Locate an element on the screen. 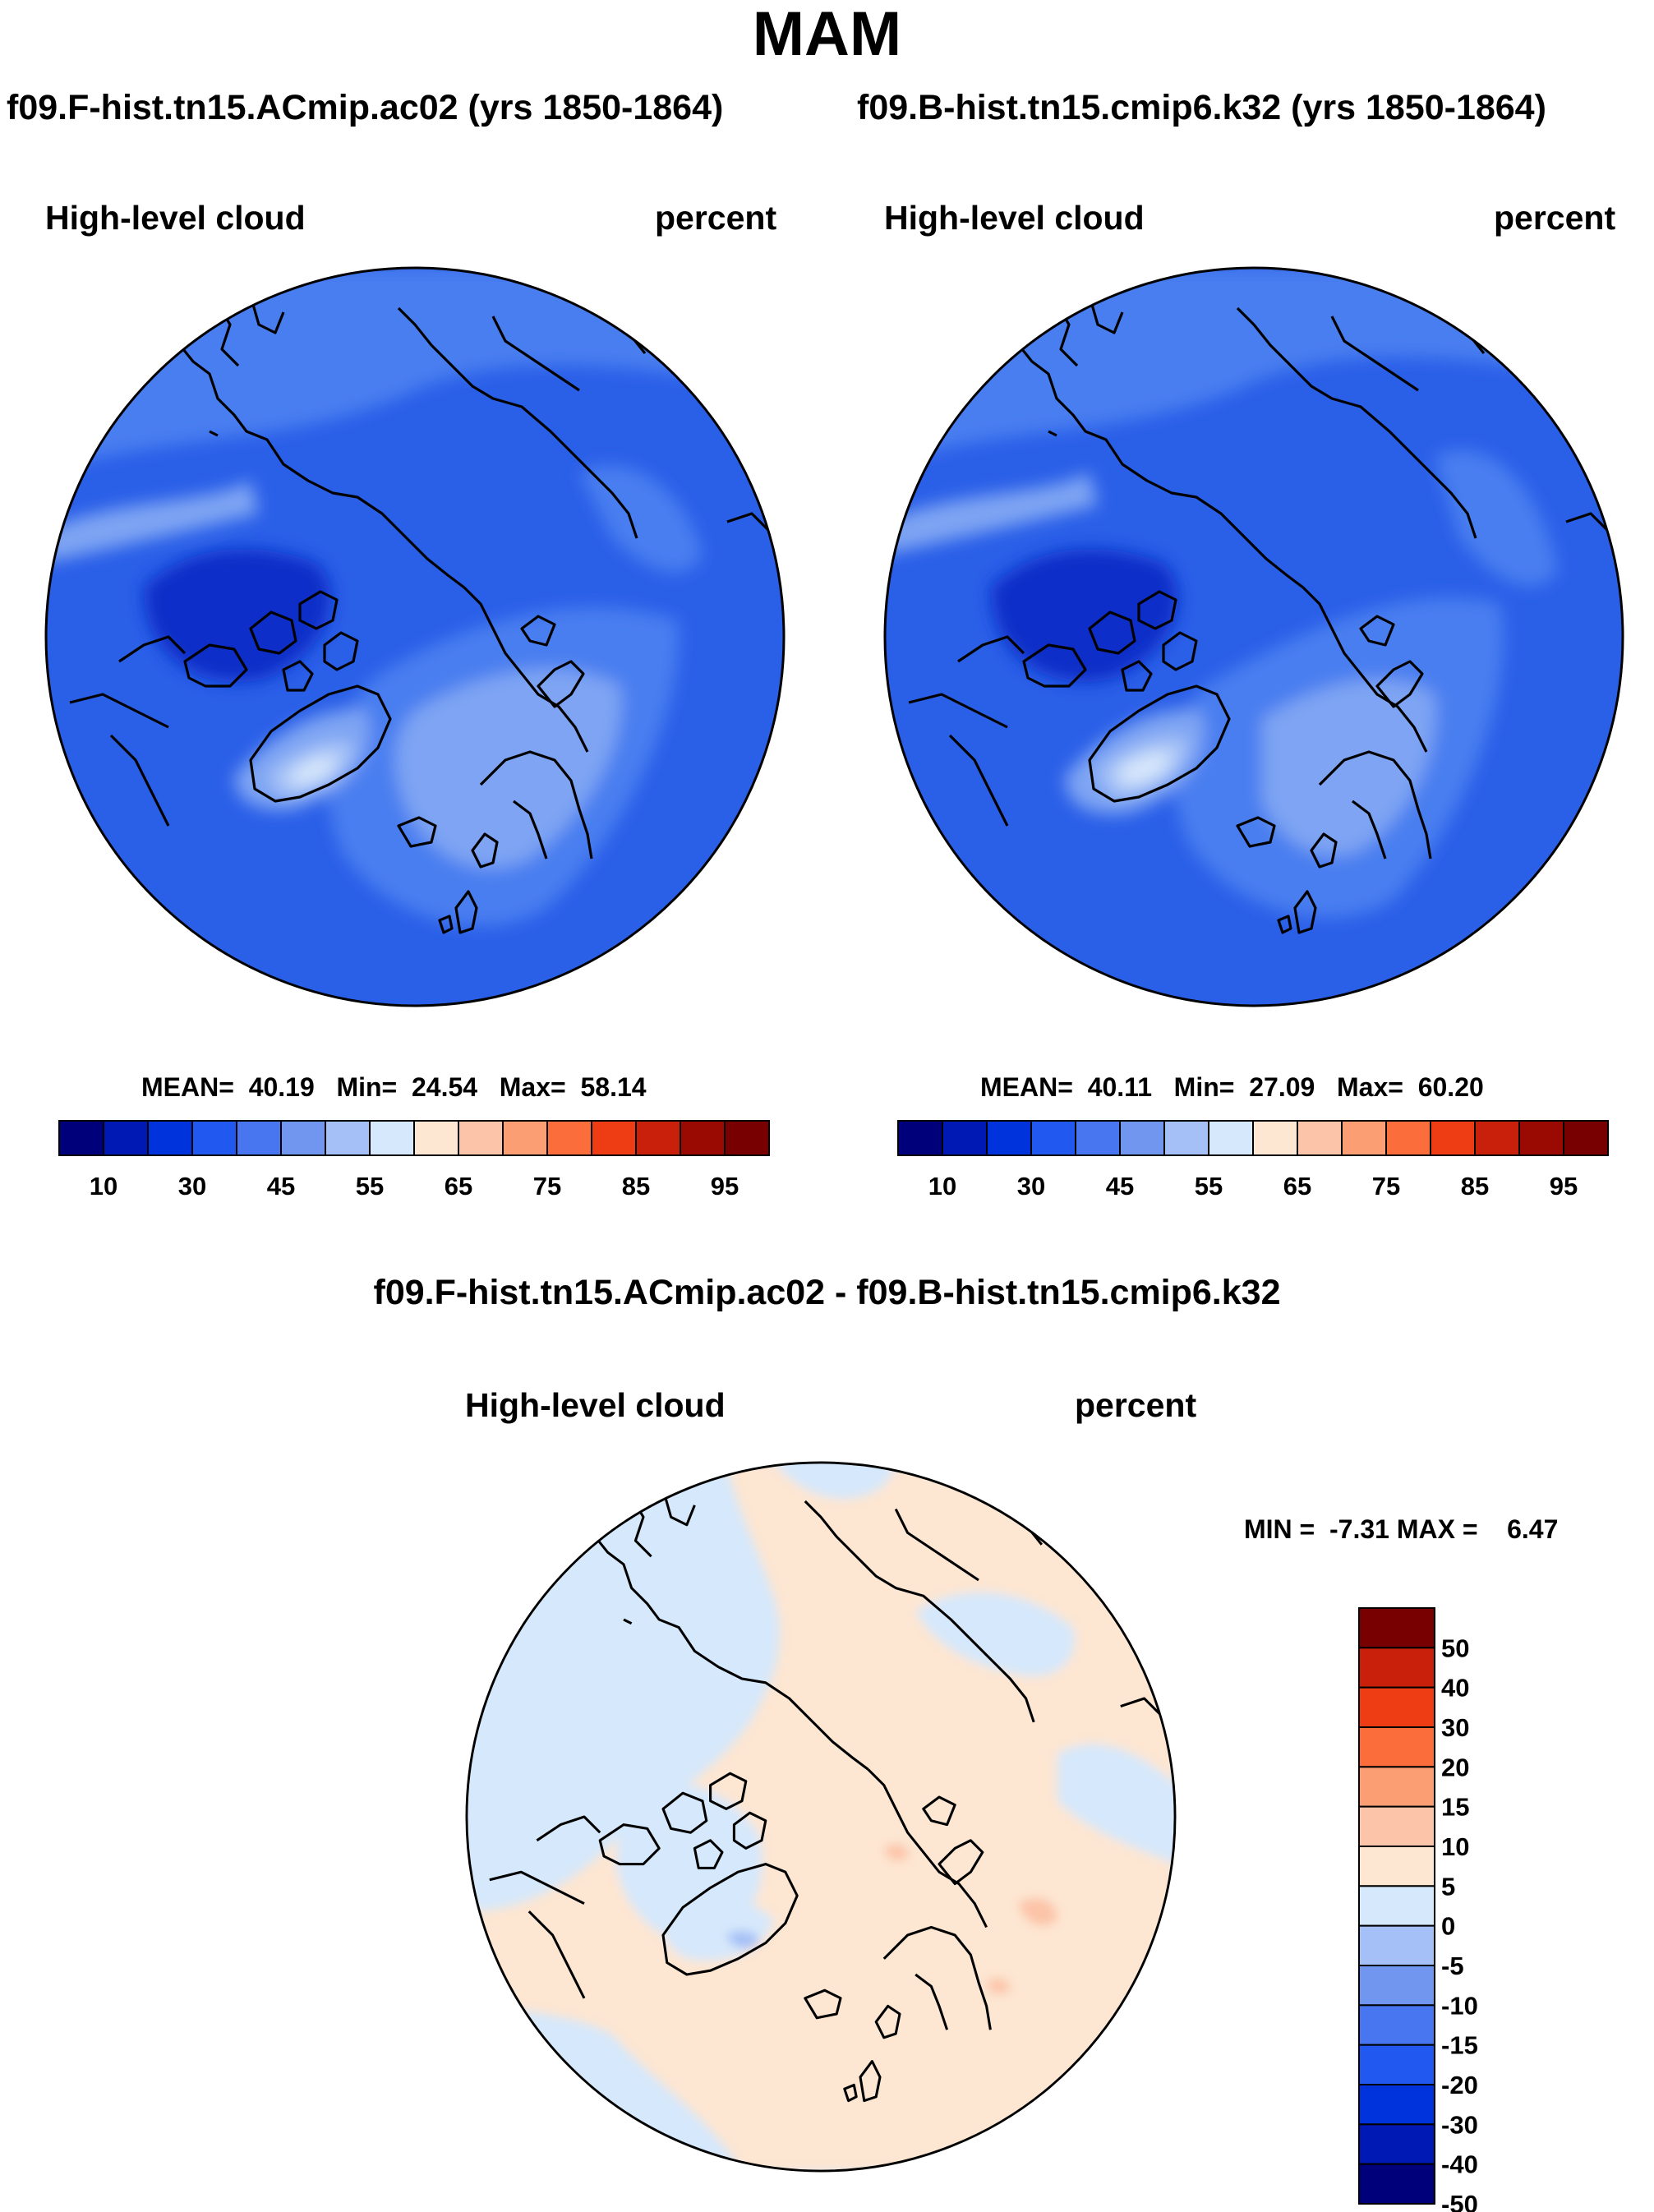  difference-colorbar-tick-label: 50 is located at coordinates (1455, 1648).